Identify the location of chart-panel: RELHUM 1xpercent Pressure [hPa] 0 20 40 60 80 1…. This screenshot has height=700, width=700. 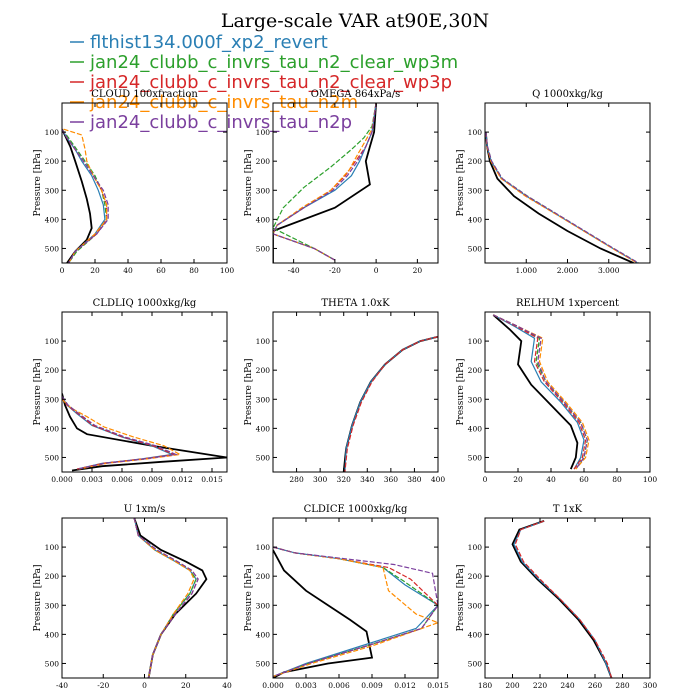
(556, 391).